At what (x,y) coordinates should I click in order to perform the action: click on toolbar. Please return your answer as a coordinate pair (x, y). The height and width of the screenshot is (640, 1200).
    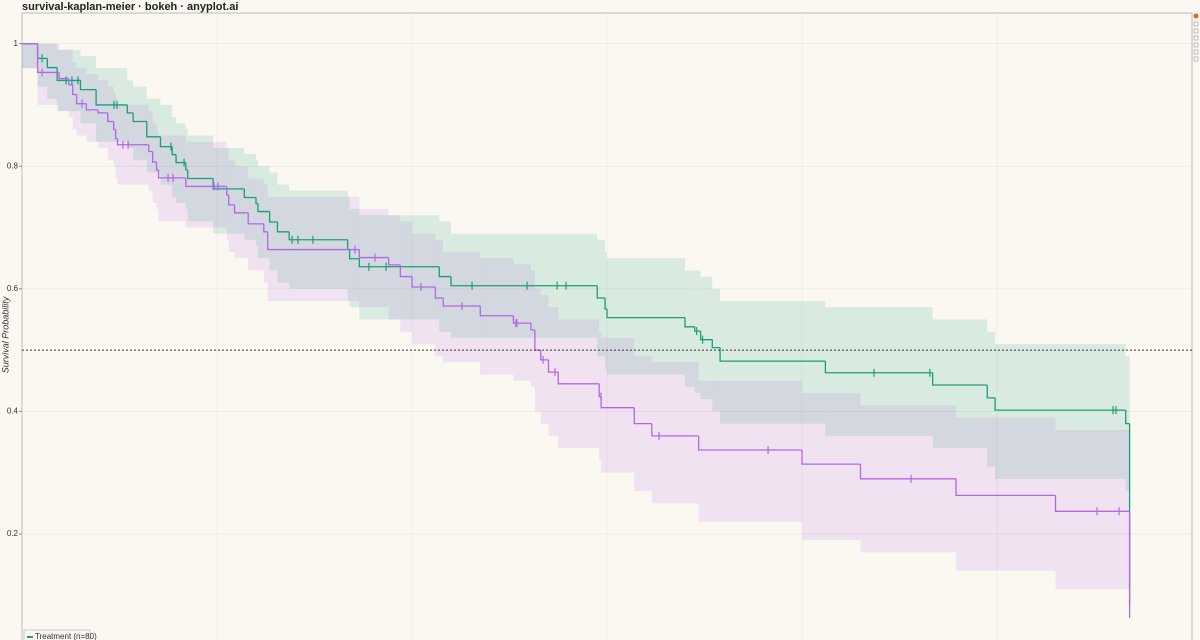
    Looking at the image, I should click on (1196, 37).